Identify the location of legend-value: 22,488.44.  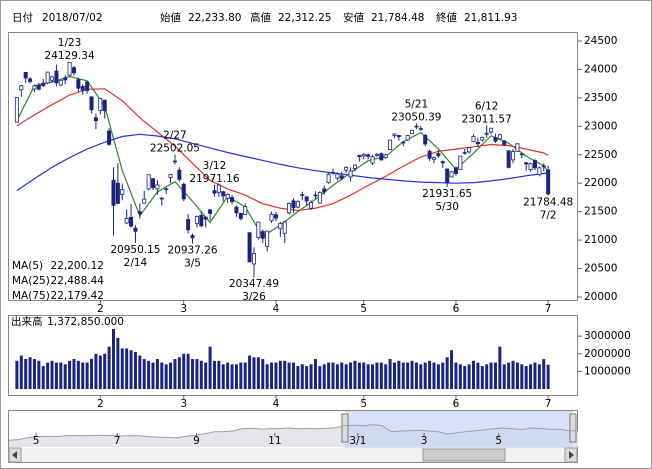
(78, 281).